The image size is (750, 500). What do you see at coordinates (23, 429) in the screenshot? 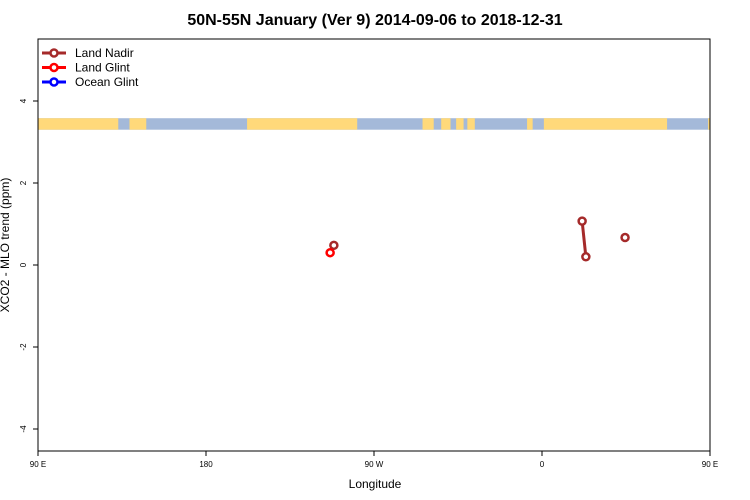
I see `y-tick-label: -4` at bounding box center [23, 429].